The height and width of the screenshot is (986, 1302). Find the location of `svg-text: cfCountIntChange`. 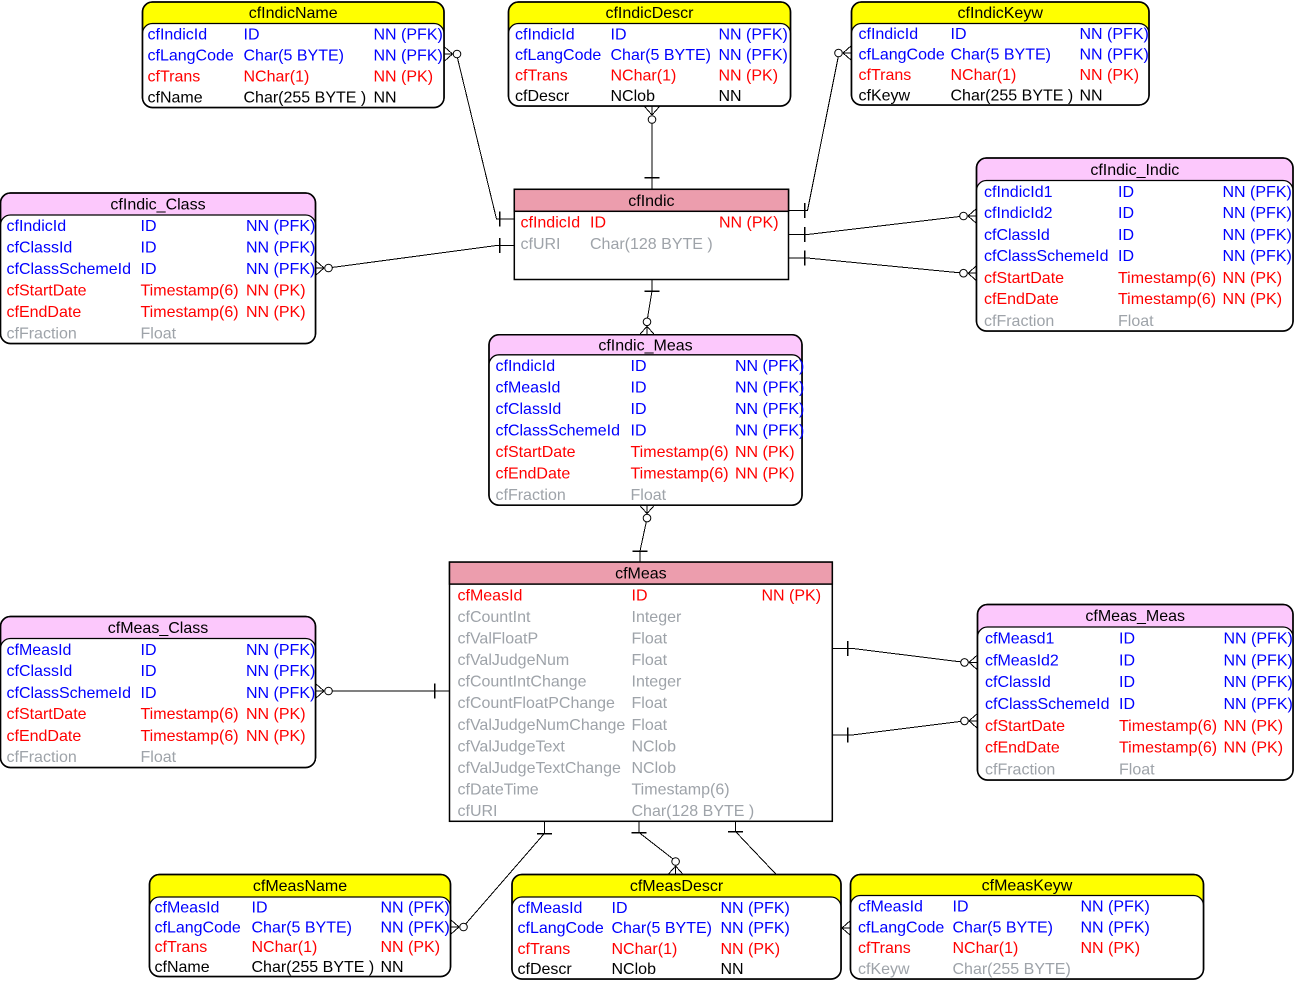

svg-text: cfCountIntChange is located at coordinates (522, 682).